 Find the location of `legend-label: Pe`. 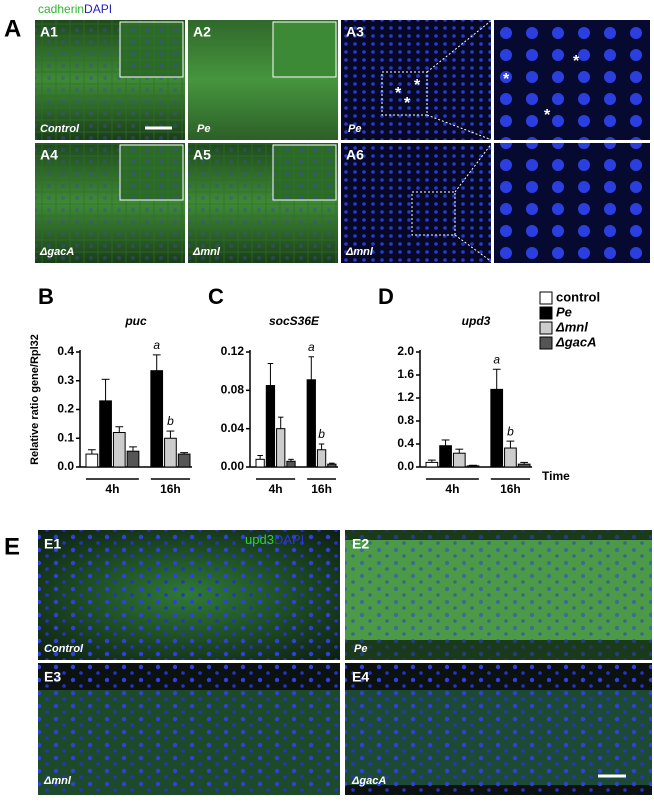

legend-label: Pe is located at coordinates (564, 311).